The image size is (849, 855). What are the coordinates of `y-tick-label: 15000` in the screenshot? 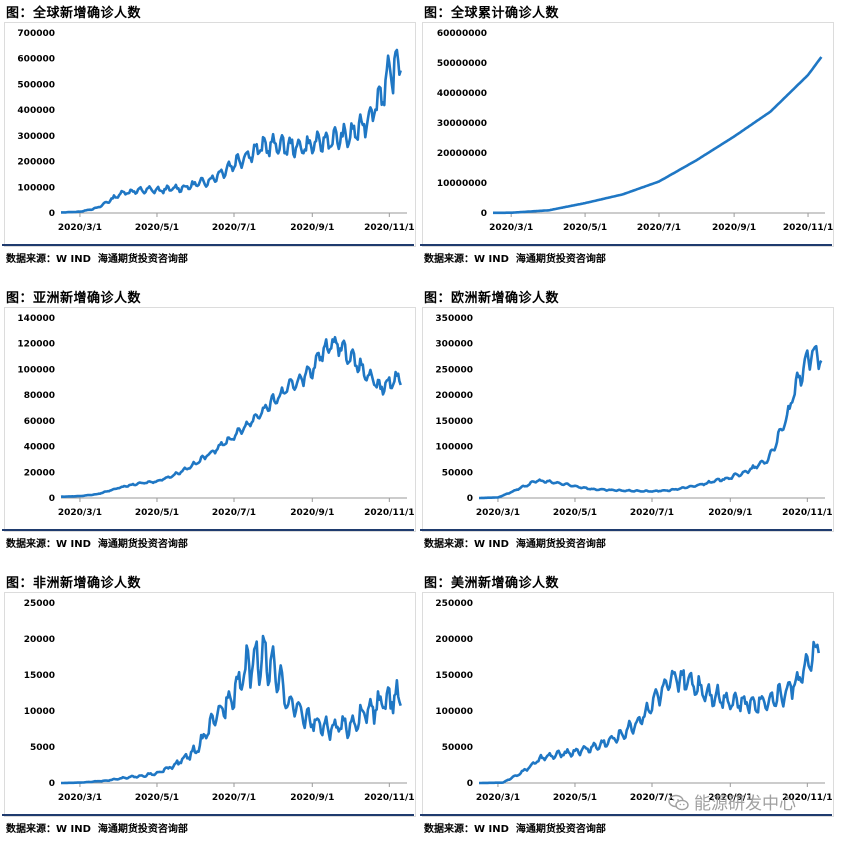 It's located at (39, 676).